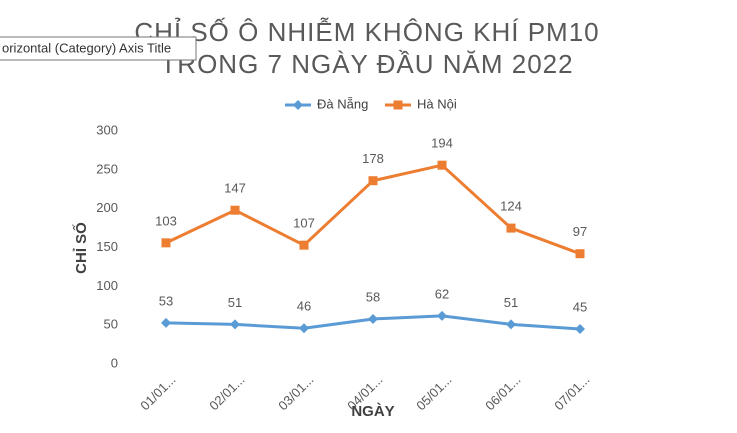 The width and height of the screenshot is (737, 433). I want to click on y-tick-label: 100, so click(107, 285).